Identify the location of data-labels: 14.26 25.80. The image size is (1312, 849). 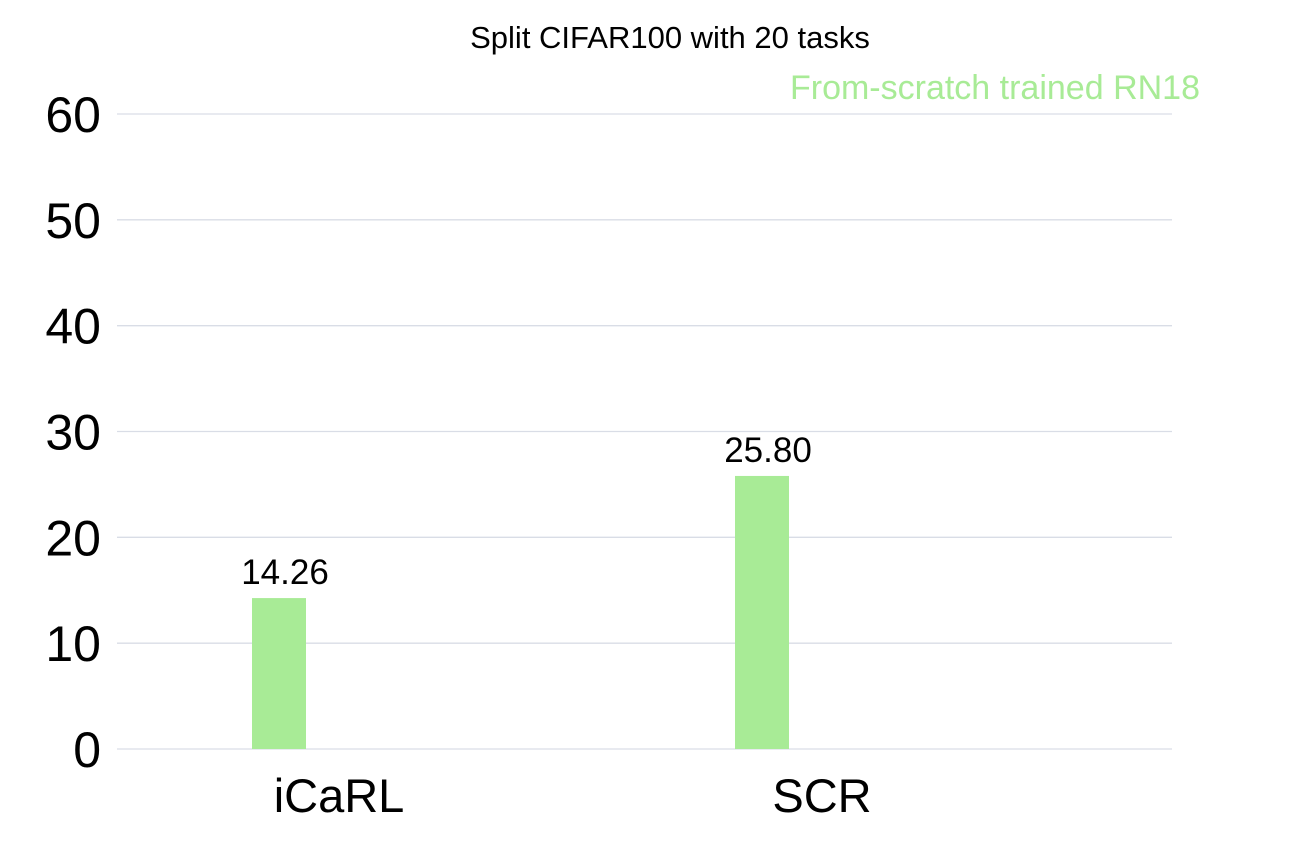
(526, 511).